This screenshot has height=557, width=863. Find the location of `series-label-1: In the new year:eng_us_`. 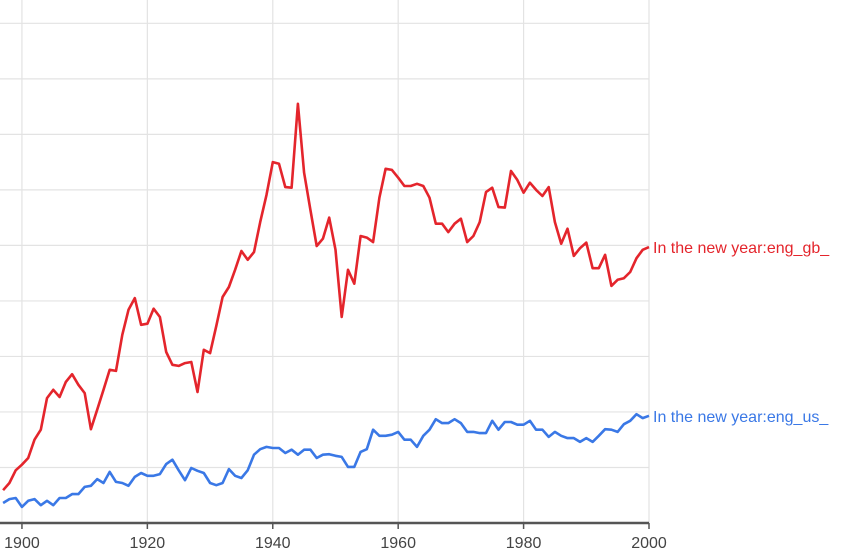

series-label-1: In the new year:eng_us_ is located at coordinates (741, 417).